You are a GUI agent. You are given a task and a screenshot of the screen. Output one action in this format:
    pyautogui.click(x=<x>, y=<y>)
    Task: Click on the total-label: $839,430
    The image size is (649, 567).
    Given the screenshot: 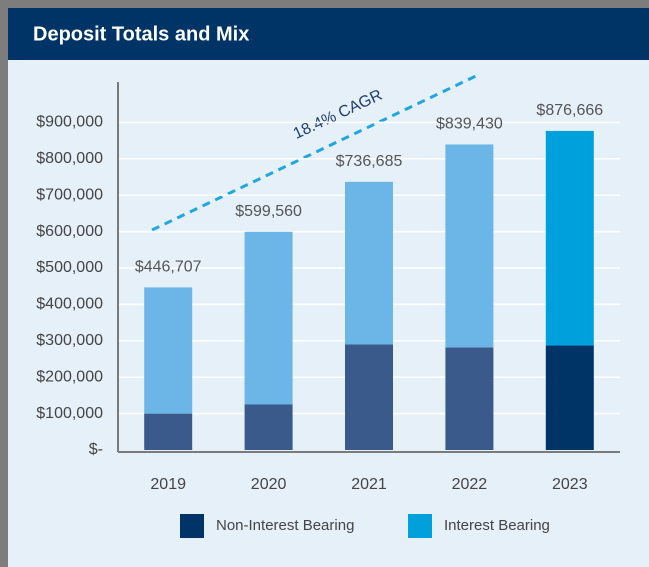 What is the action you would take?
    pyautogui.click(x=469, y=124)
    